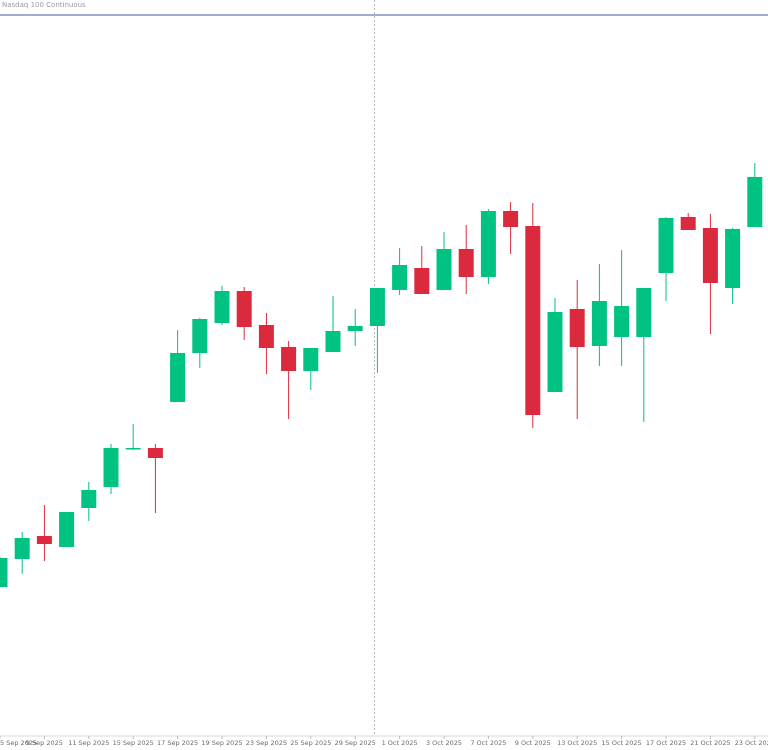 This screenshot has width=768, height=750. Describe the element at coordinates (18, 743) in the screenshot. I see `x-axis-tick-label: 5 Sep 2025` at that location.